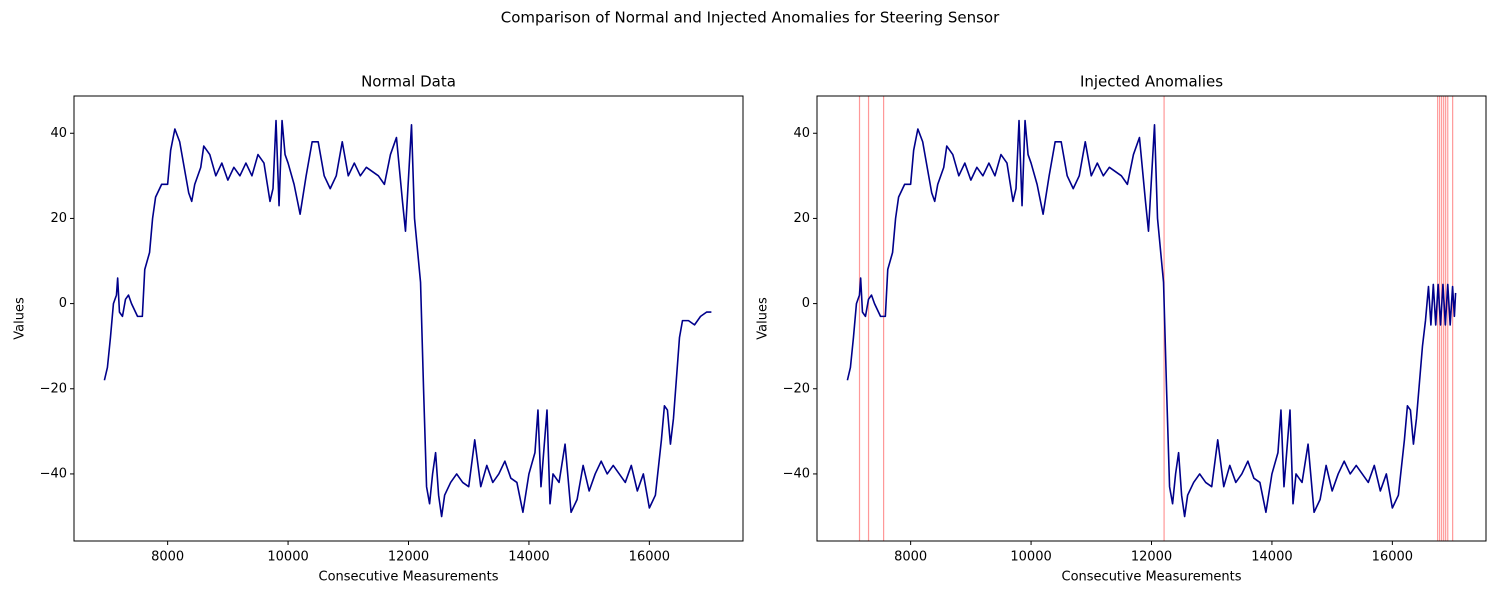  Describe the element at coordinates (1151, 82) in the screenshot. I see `panel-title: Injected Anomalies` at that location.